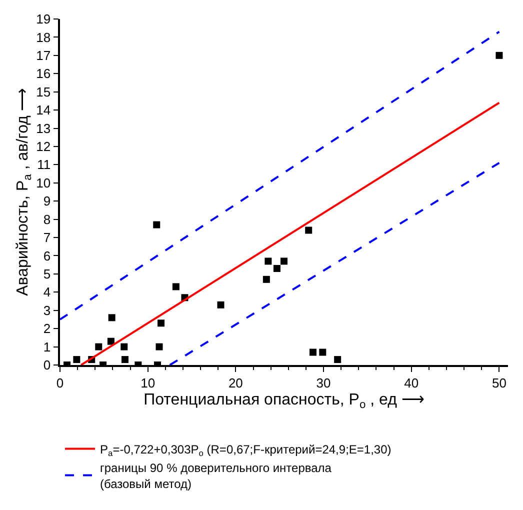 This screenshot has height=510, width=523. What do you see at coordinates (246, 450) in the screenshot?
I see `legend-label: P$_{а}$=-0,722+0,303P$_{о}$ (R=0,67;F-критерий=24,9;E=1,30)` at bounding box center [246, 450].